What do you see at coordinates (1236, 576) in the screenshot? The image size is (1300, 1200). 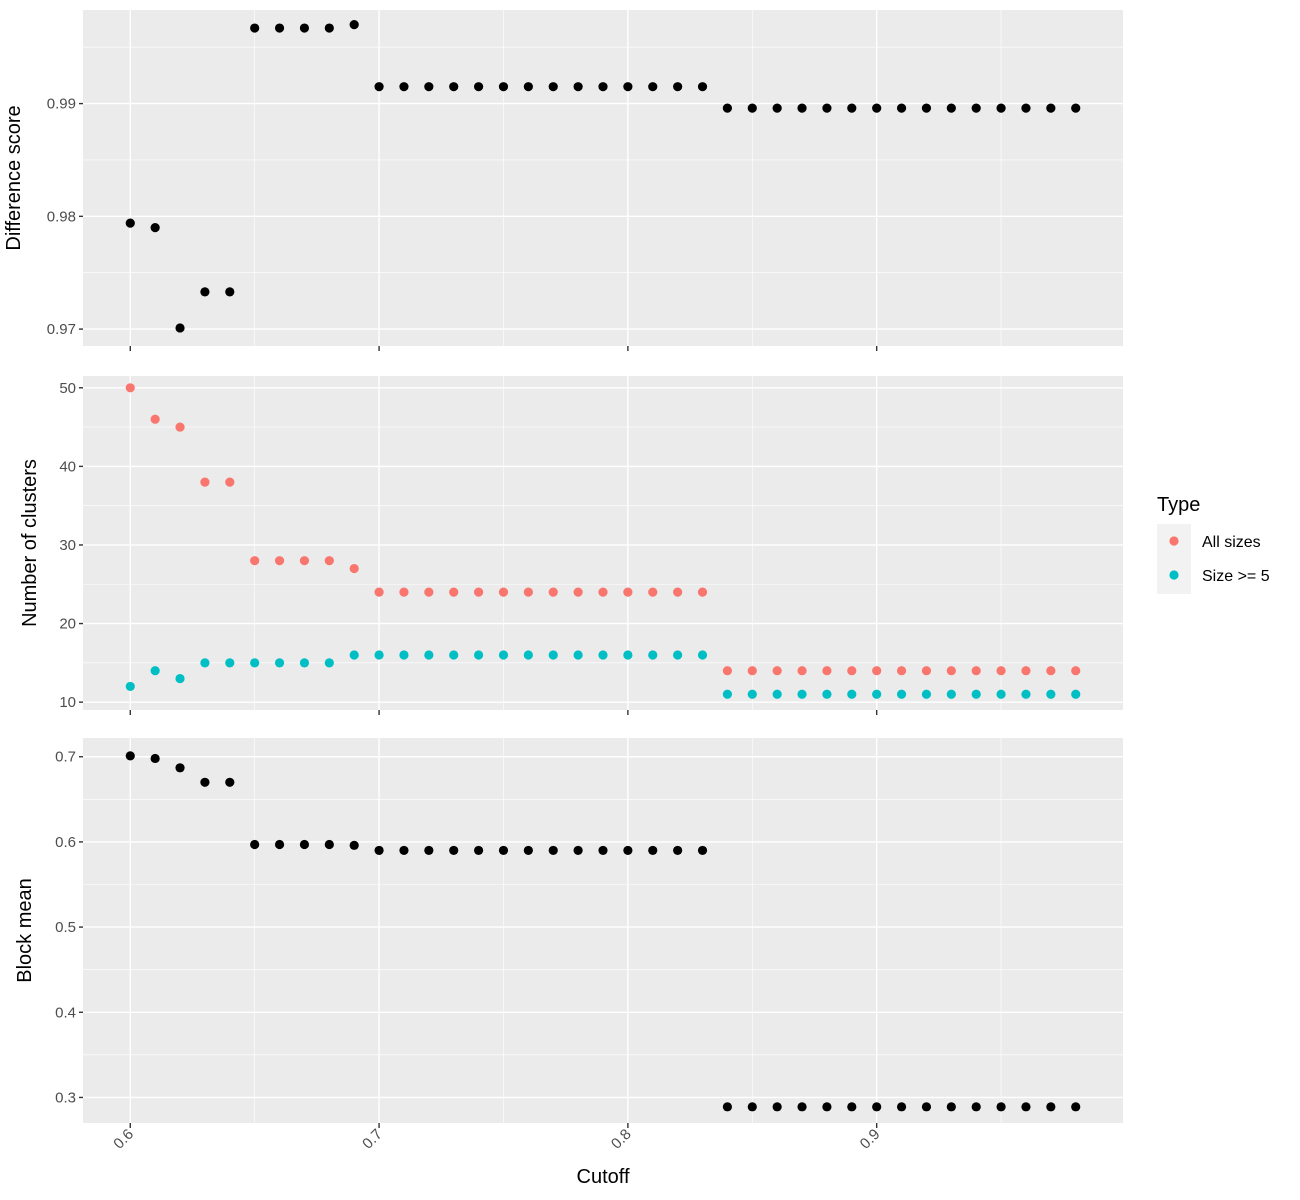 I see `legend-label: Size >= 5` at bounding box center [1236, 576].